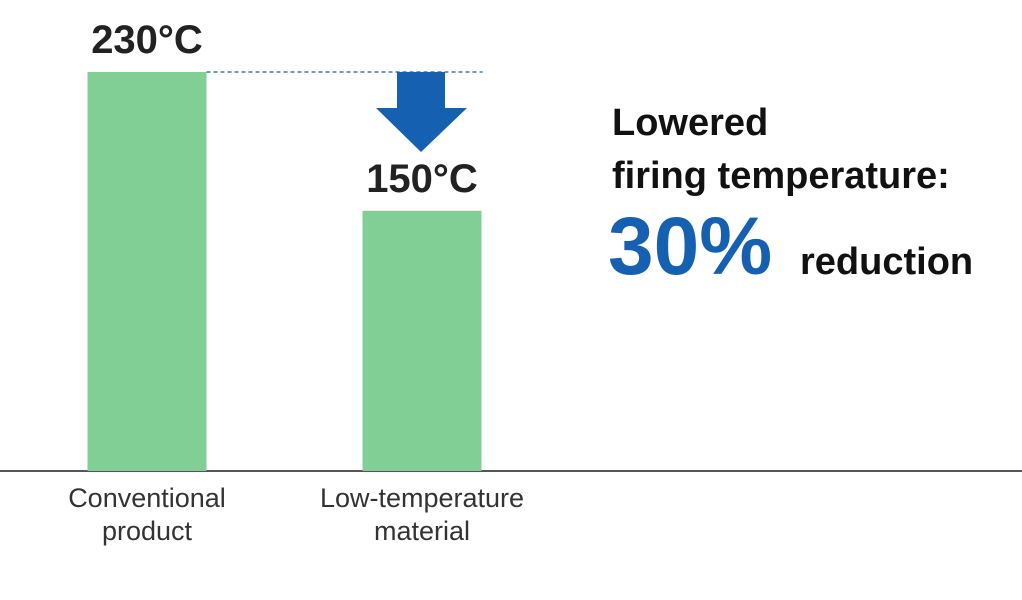 This screenshot has width=1022, height=600. What do you see at coordinates (690, 246) in the screenshot?
I see `annotation-highlight: 30%` at bounding box center [690, 246].